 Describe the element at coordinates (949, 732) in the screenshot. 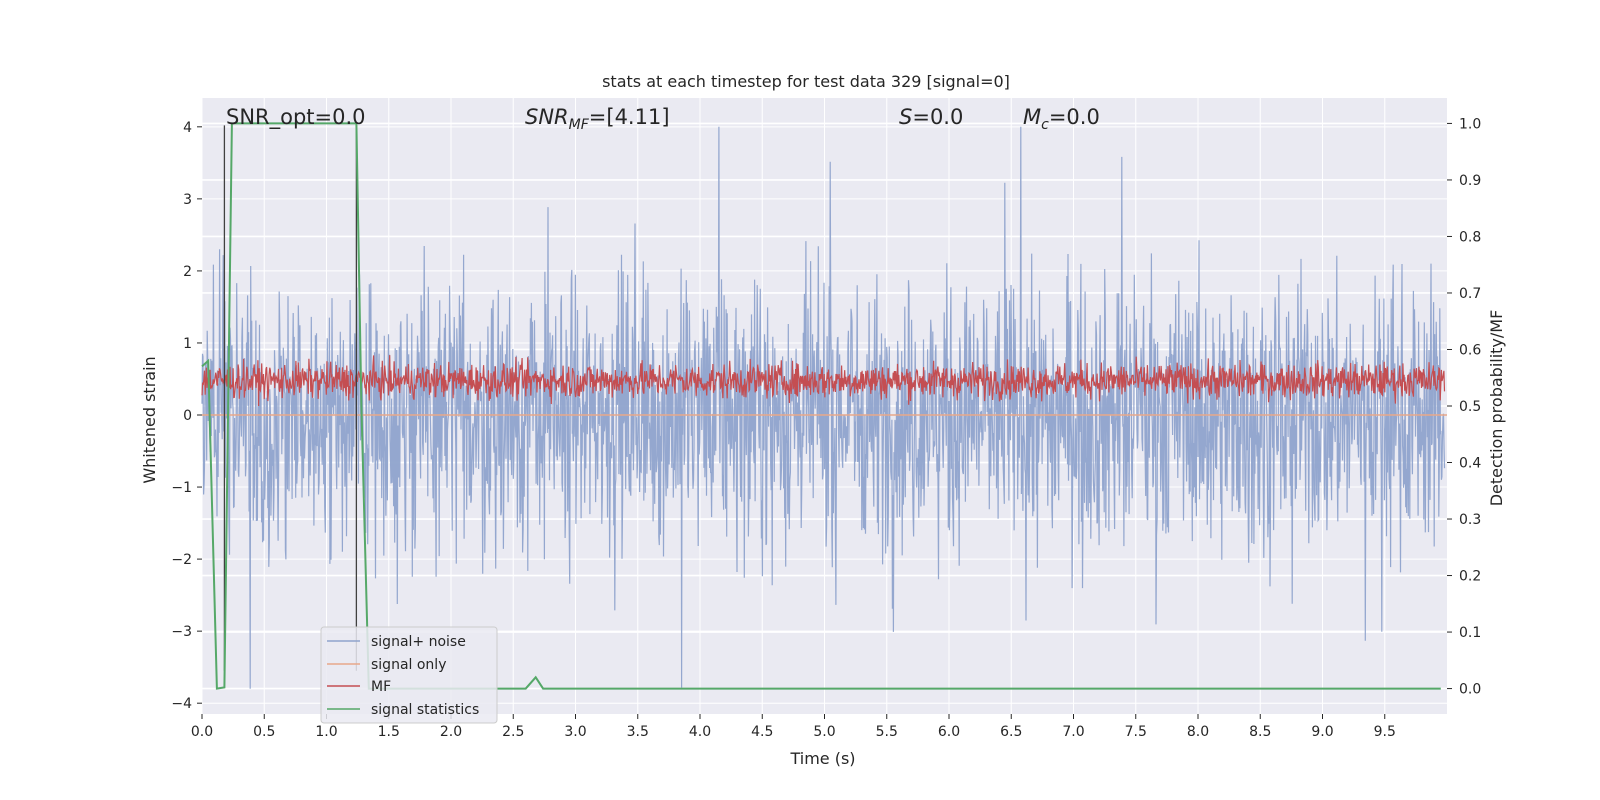

I see `x-tick-label: 6.0` at that location.